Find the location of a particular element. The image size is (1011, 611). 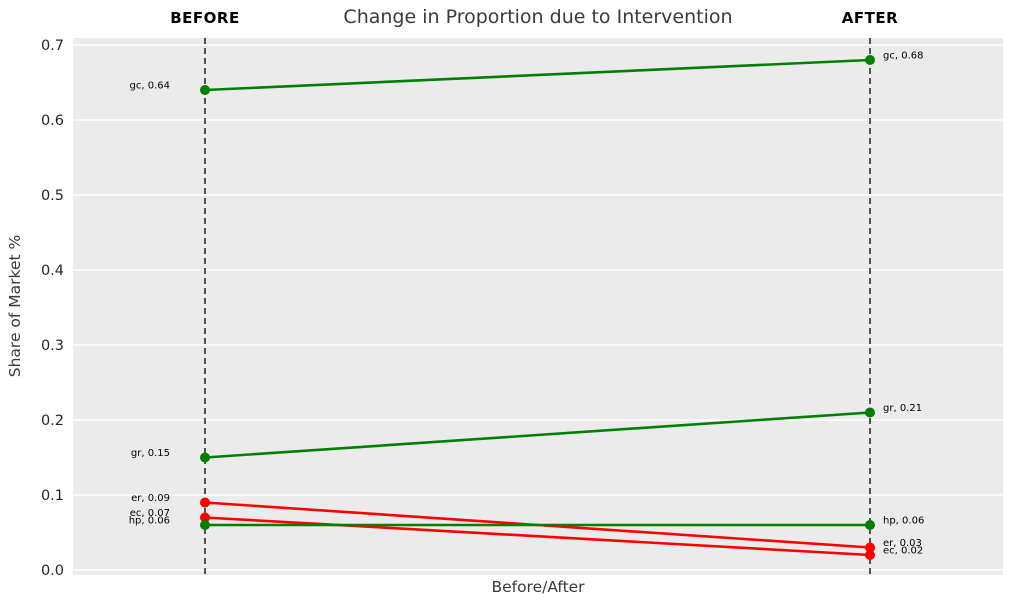

point-gr-after is located at coordinates (870, 412).